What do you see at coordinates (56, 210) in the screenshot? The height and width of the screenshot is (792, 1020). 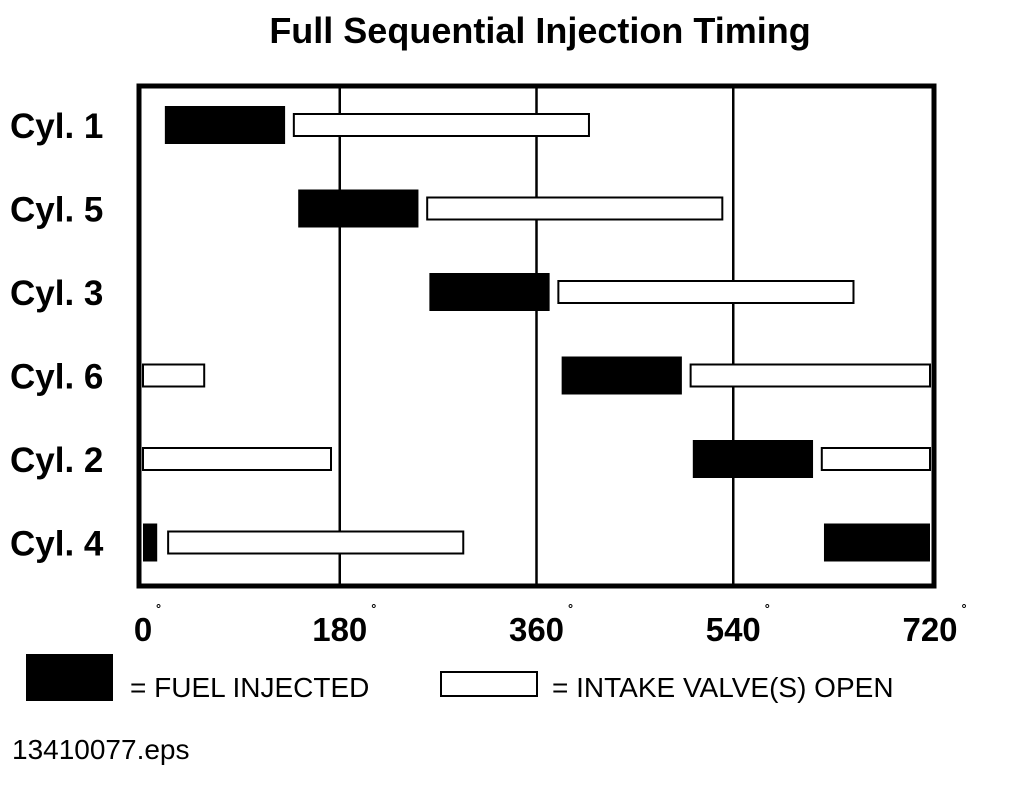 I see `cylinder-label: Cyl. 5` at bounding box center [56, 210].